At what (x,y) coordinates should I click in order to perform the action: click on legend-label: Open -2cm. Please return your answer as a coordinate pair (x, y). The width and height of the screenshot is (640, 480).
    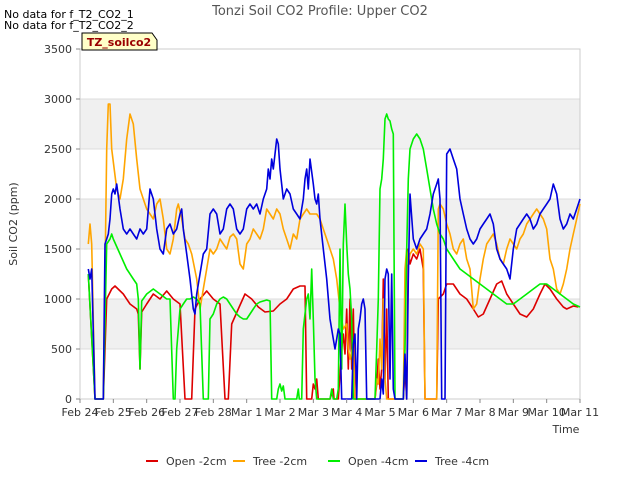
    Looking at the image, I should click on (196, 461).